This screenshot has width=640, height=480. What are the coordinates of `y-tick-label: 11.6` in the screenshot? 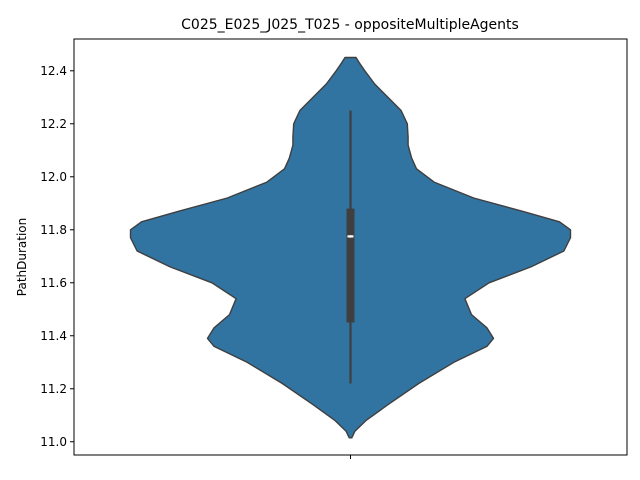 It's located at (53, 283).